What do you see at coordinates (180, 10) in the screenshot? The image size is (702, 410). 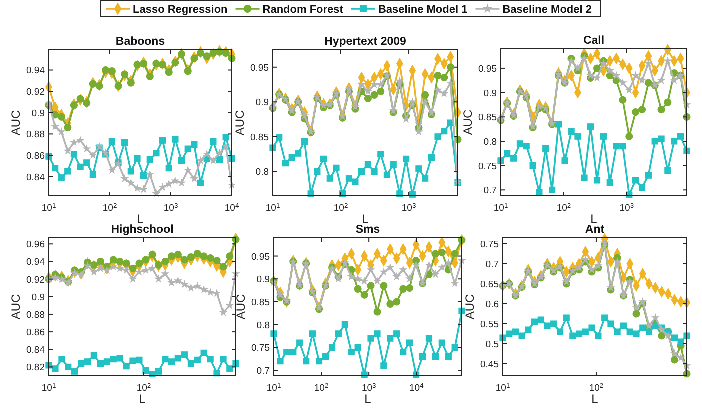 I see `legend-label: Lasso Regression` at bounding box center [180, 10].